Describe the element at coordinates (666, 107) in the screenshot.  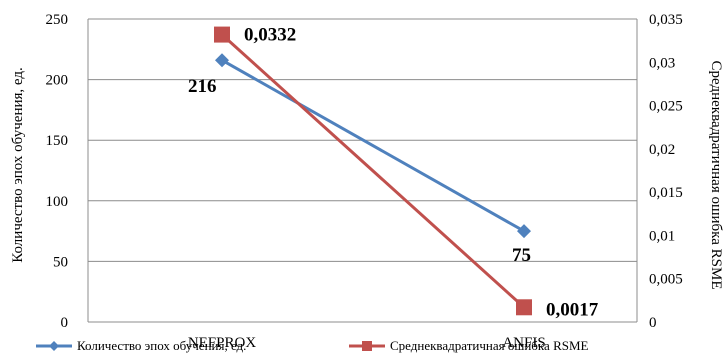
I see `right-tick-label: 0,025` at that location.